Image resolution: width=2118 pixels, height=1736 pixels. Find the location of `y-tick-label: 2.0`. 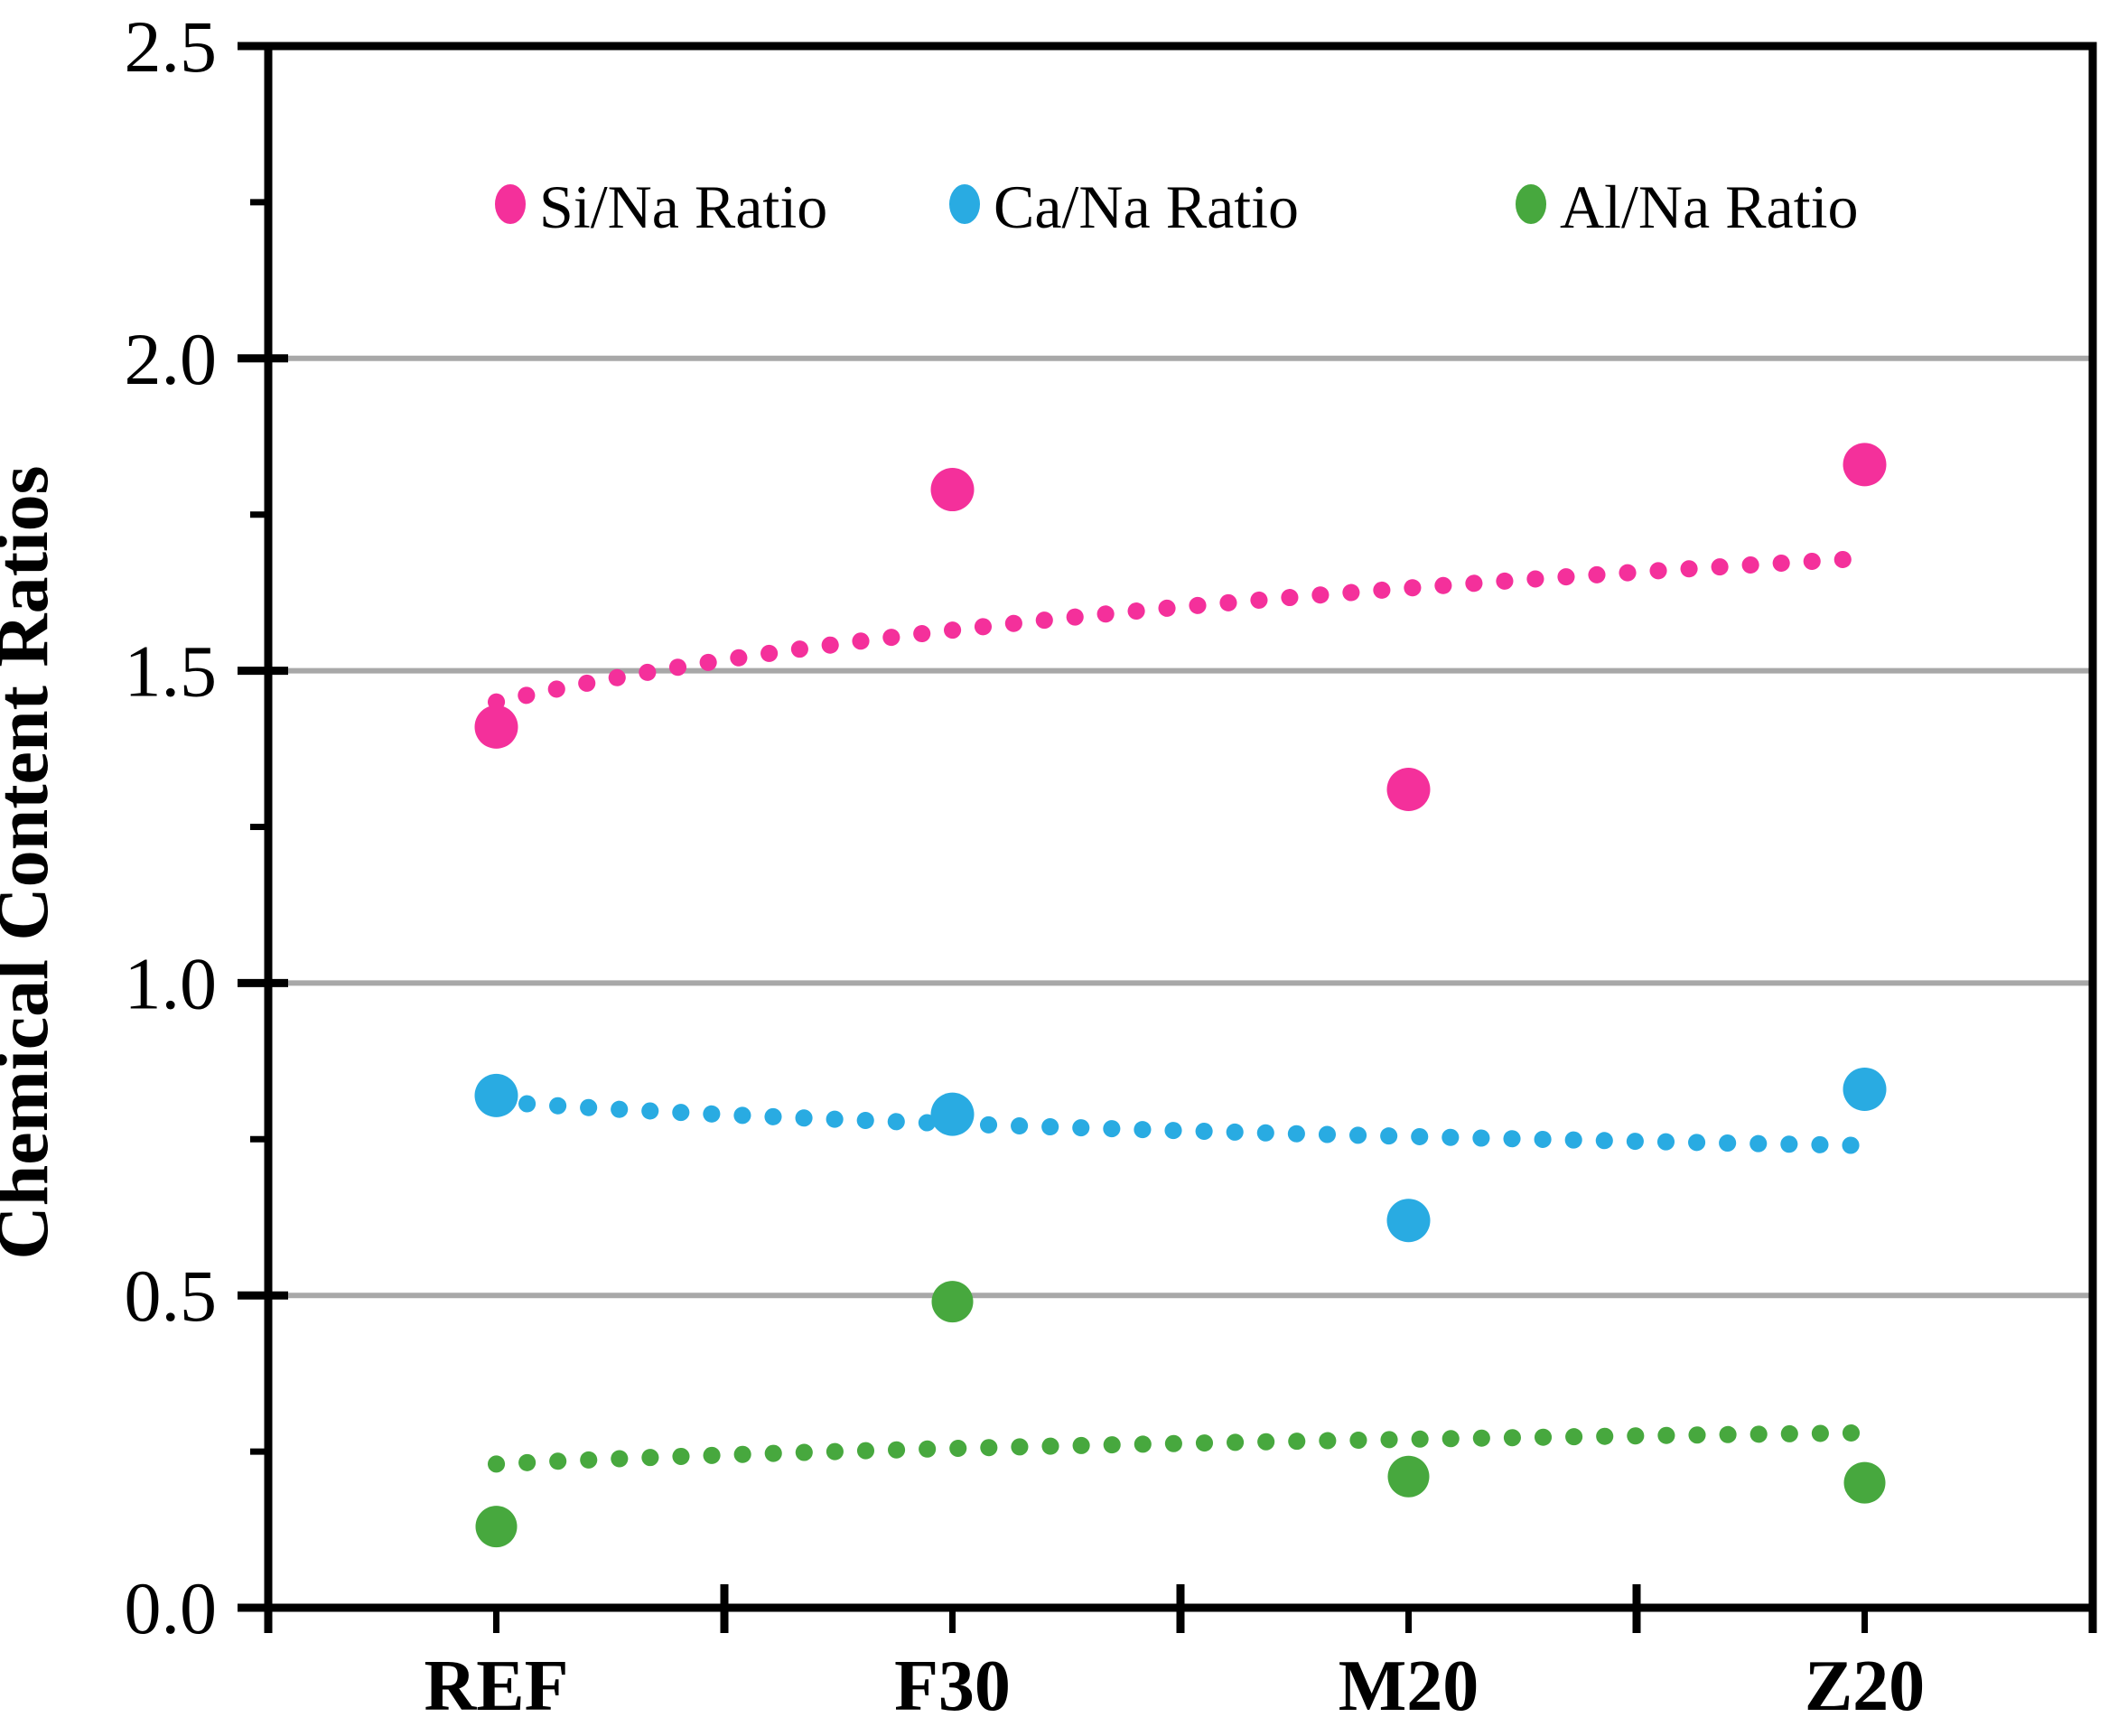

y-tick-label: 2.0 is located at coordinates (171, 359).